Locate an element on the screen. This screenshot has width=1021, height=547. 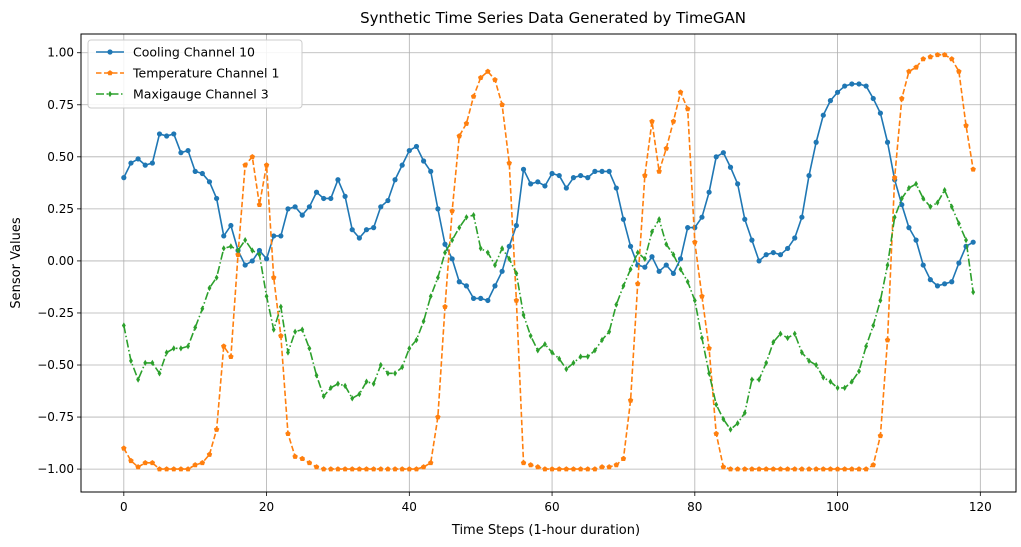
legend-box is located at coordinates (195, 74).